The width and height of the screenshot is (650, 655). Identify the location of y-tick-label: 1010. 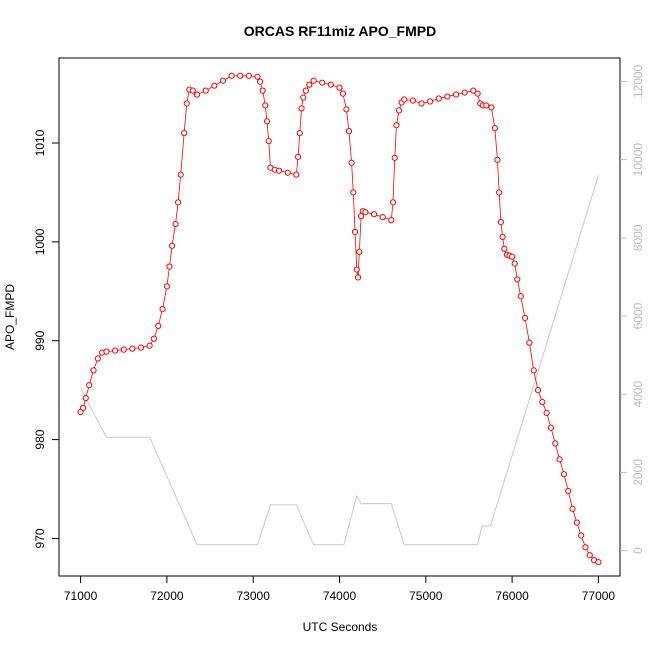
(40, 142).